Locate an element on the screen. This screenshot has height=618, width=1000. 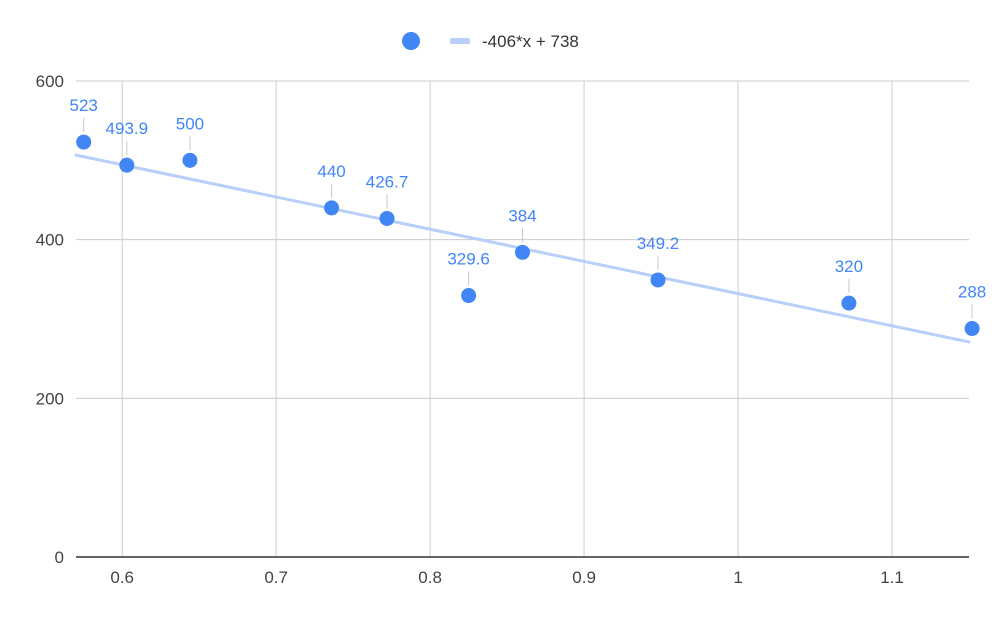
y-tick-label: 600 is located at coordinates (50, 81).